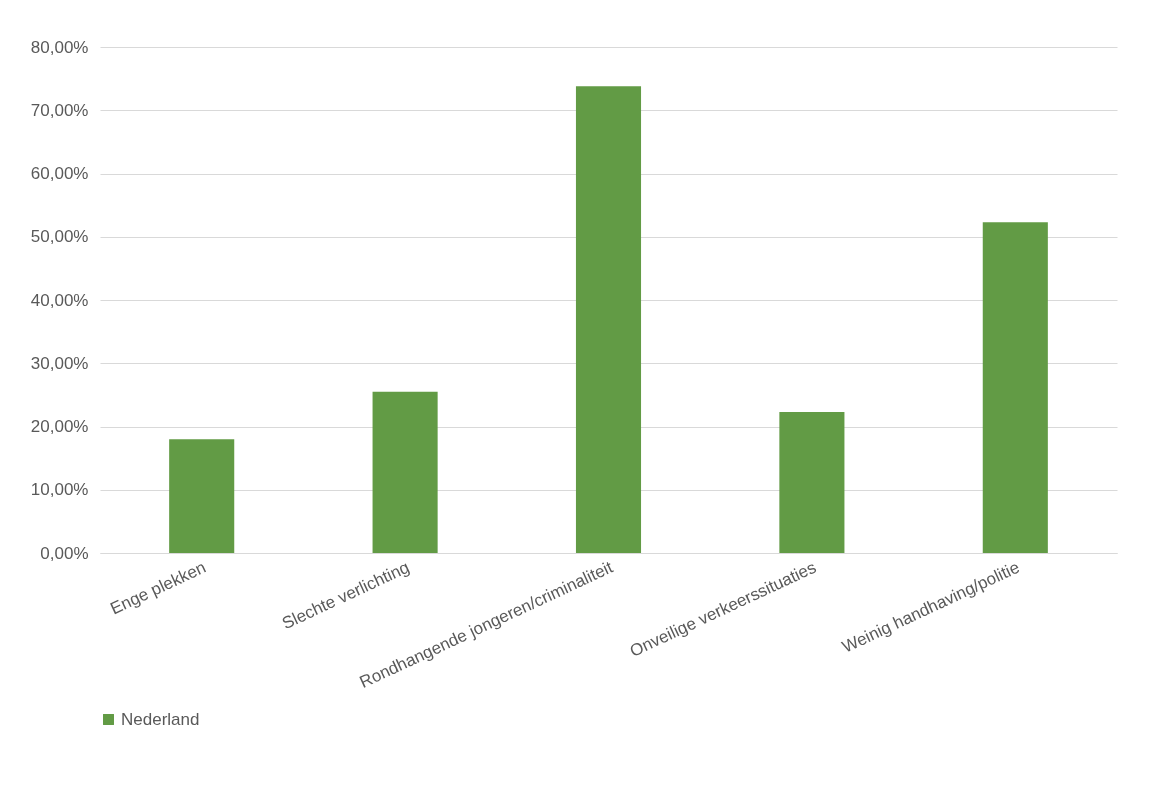 The image size is (1172, 792). Describe the element at coordinates (59, 300) in the screenshot. I see `y-tick-label: 40,00%` at that location.